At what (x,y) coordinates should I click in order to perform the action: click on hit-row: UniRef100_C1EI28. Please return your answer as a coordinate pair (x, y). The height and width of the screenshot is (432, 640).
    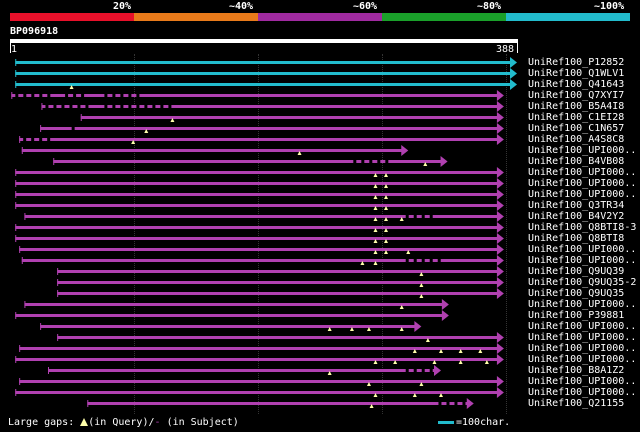
    Looking at the image, I should click on (320, 117).